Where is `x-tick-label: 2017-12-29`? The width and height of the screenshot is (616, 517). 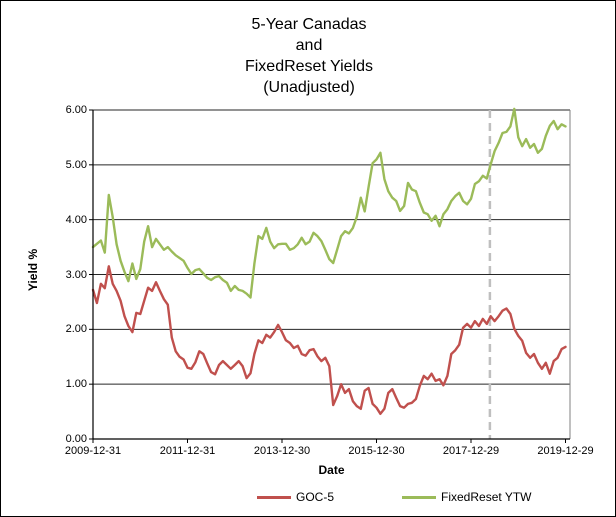
x-tick-label: 2017-12-29 is located at coordinates (471, 451).